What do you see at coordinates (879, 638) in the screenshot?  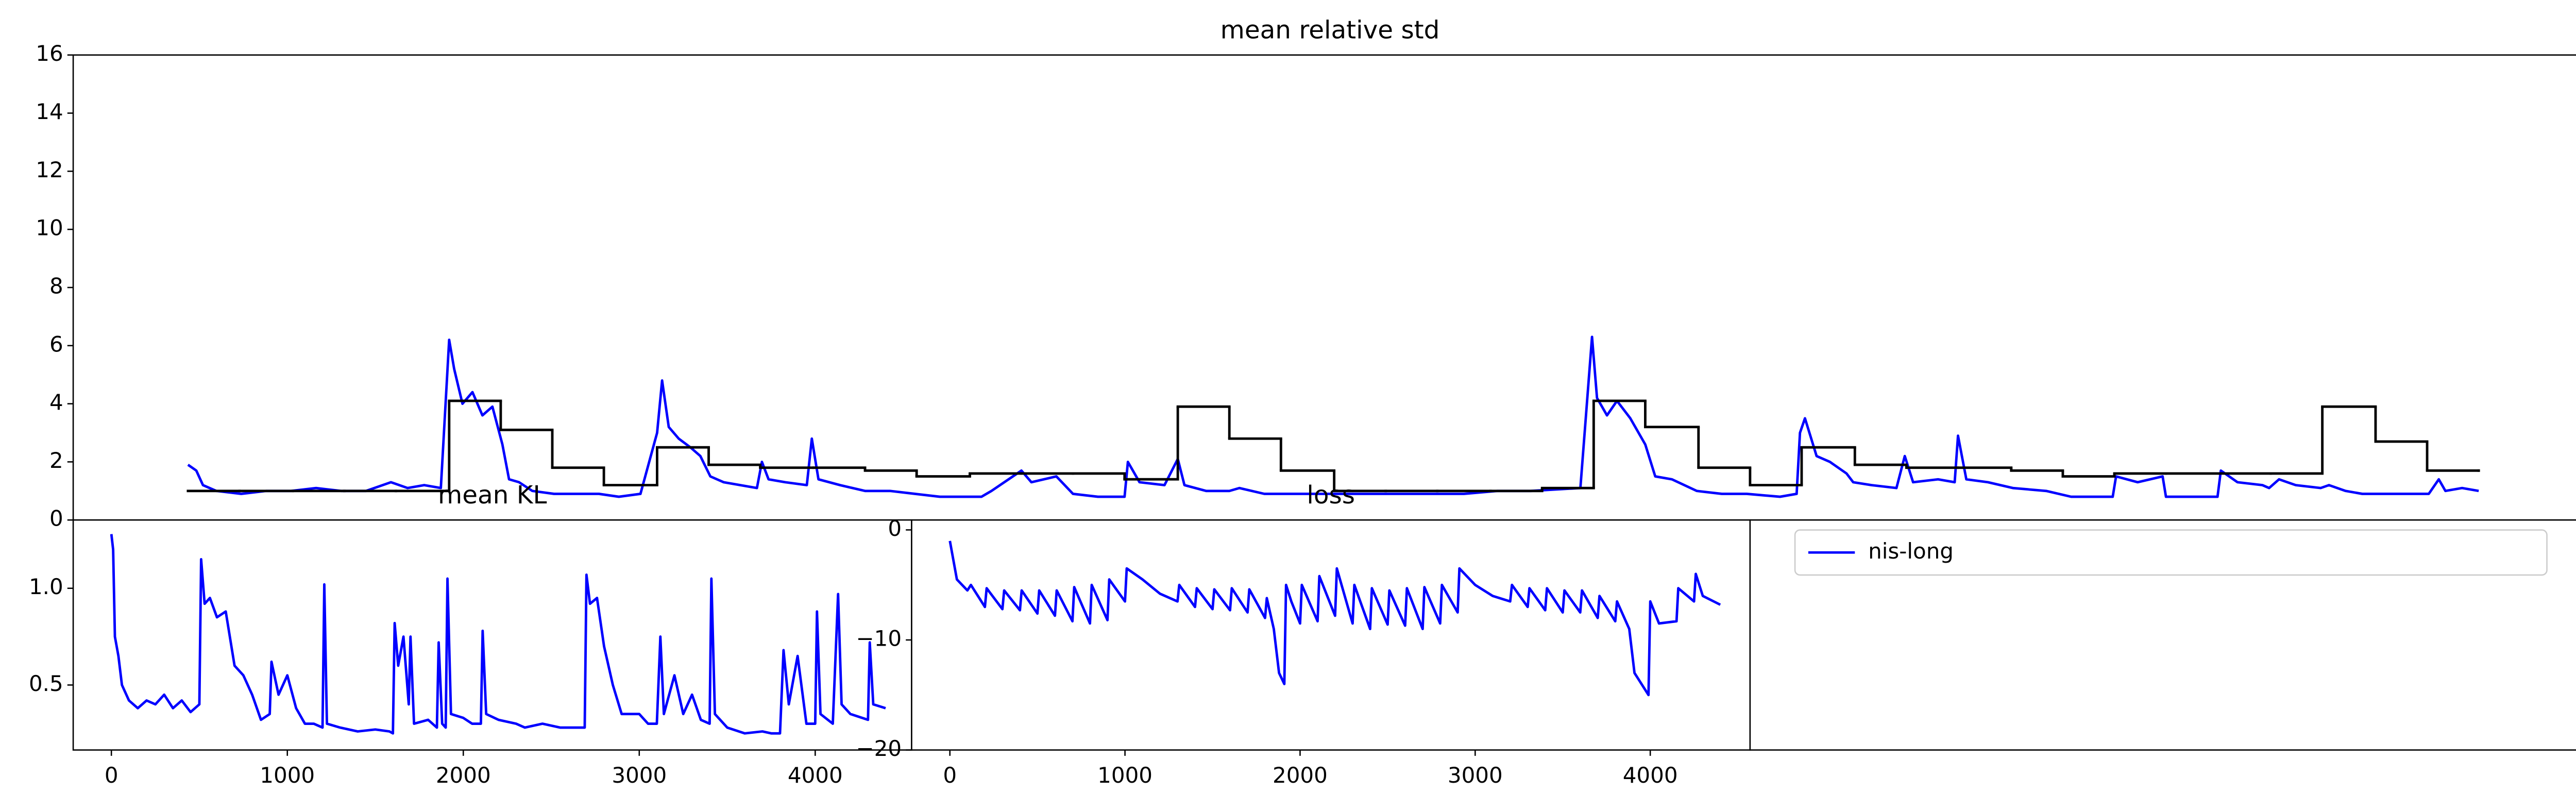 I see `y-tick-label: −10` at bounding box center [879, 638].